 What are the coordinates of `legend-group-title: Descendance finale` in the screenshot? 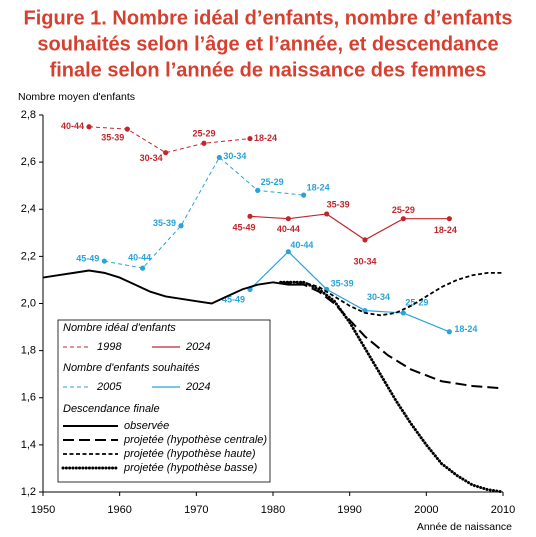 It's located at (111, 409).